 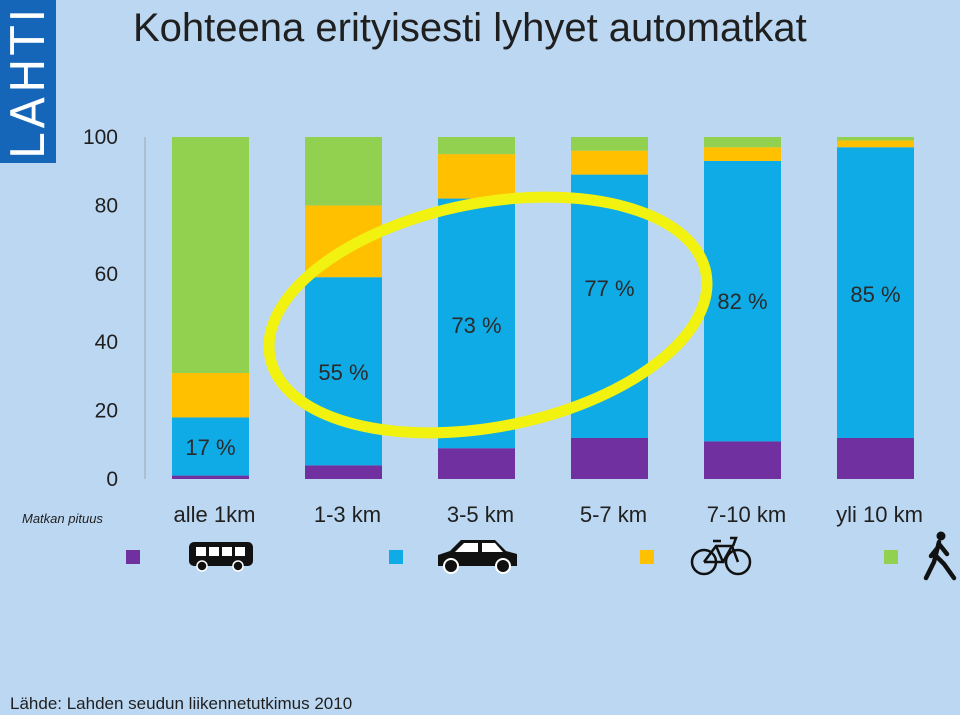 I want to click on legend-swatch-bus, so click(x=133, y=557).